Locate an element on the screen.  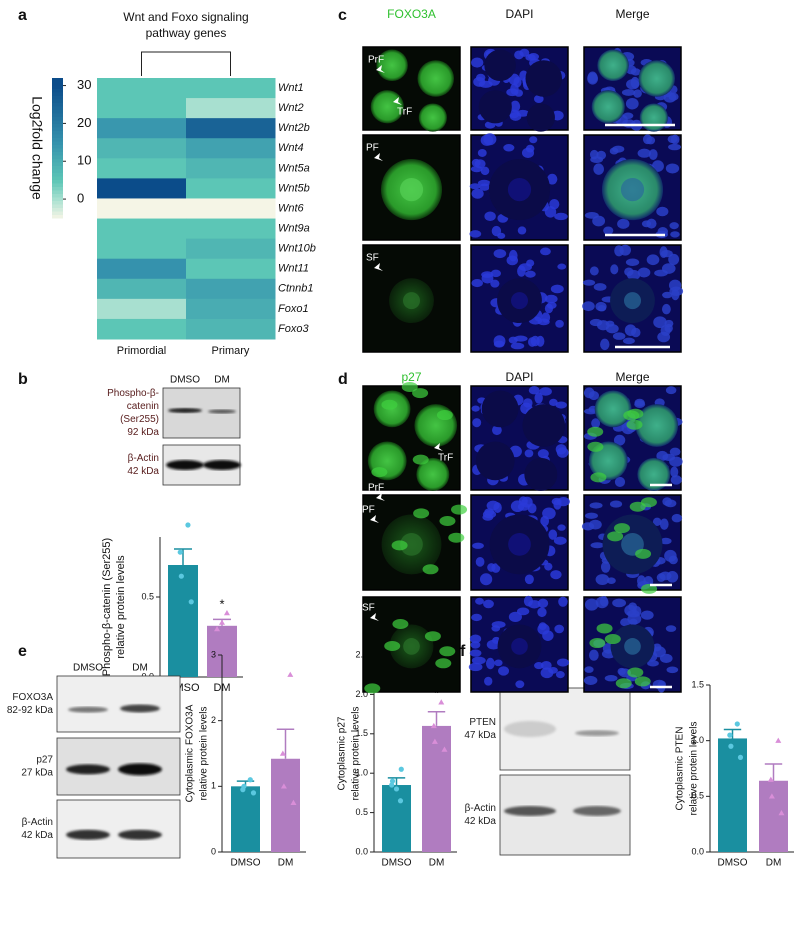
panel-label: f is located at coordinates (463, 651).